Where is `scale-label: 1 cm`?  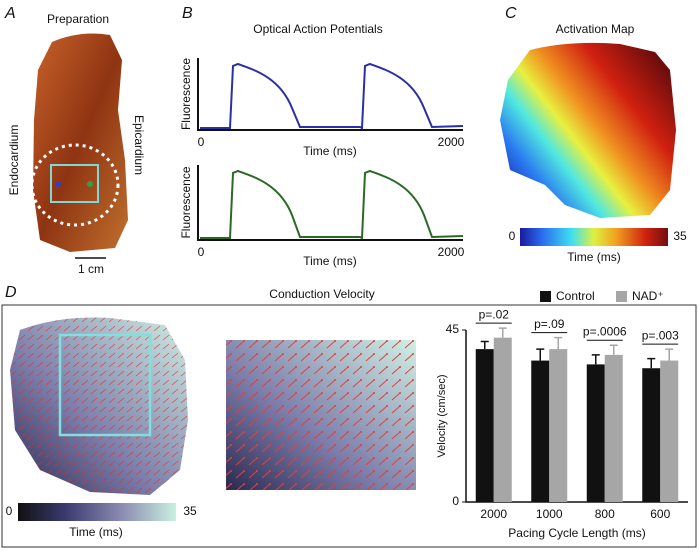 scale-label: 1 cm is located at coordinates (91, 269).